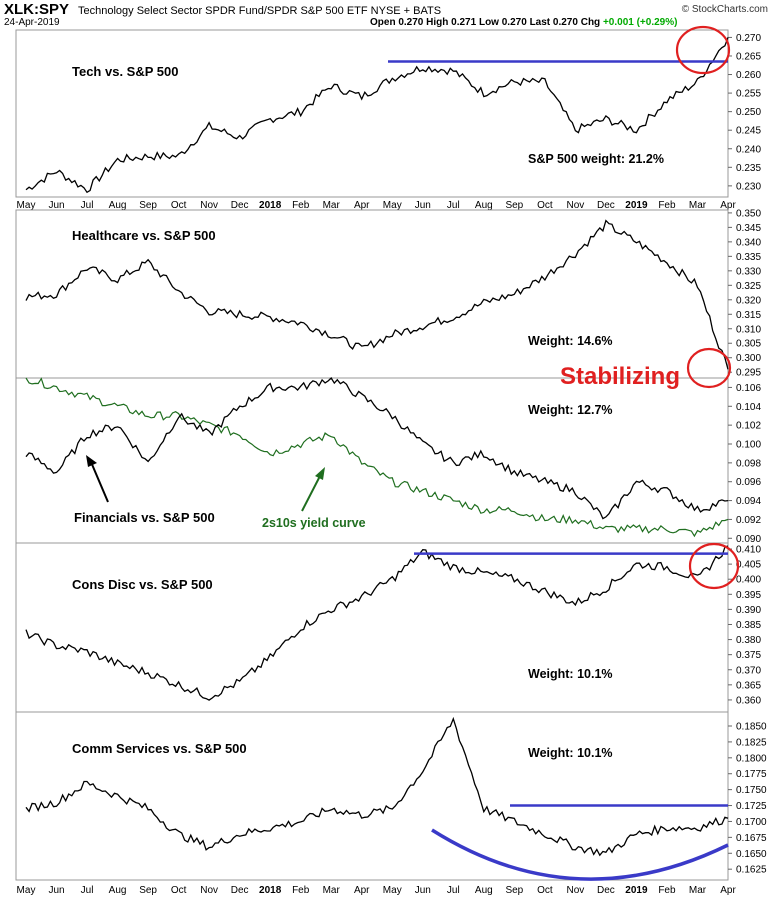  What do you see at coordinates (320, 473) in the screenshot?
I see `yield-curve-arrowhead` at bounding box center [320, 473].